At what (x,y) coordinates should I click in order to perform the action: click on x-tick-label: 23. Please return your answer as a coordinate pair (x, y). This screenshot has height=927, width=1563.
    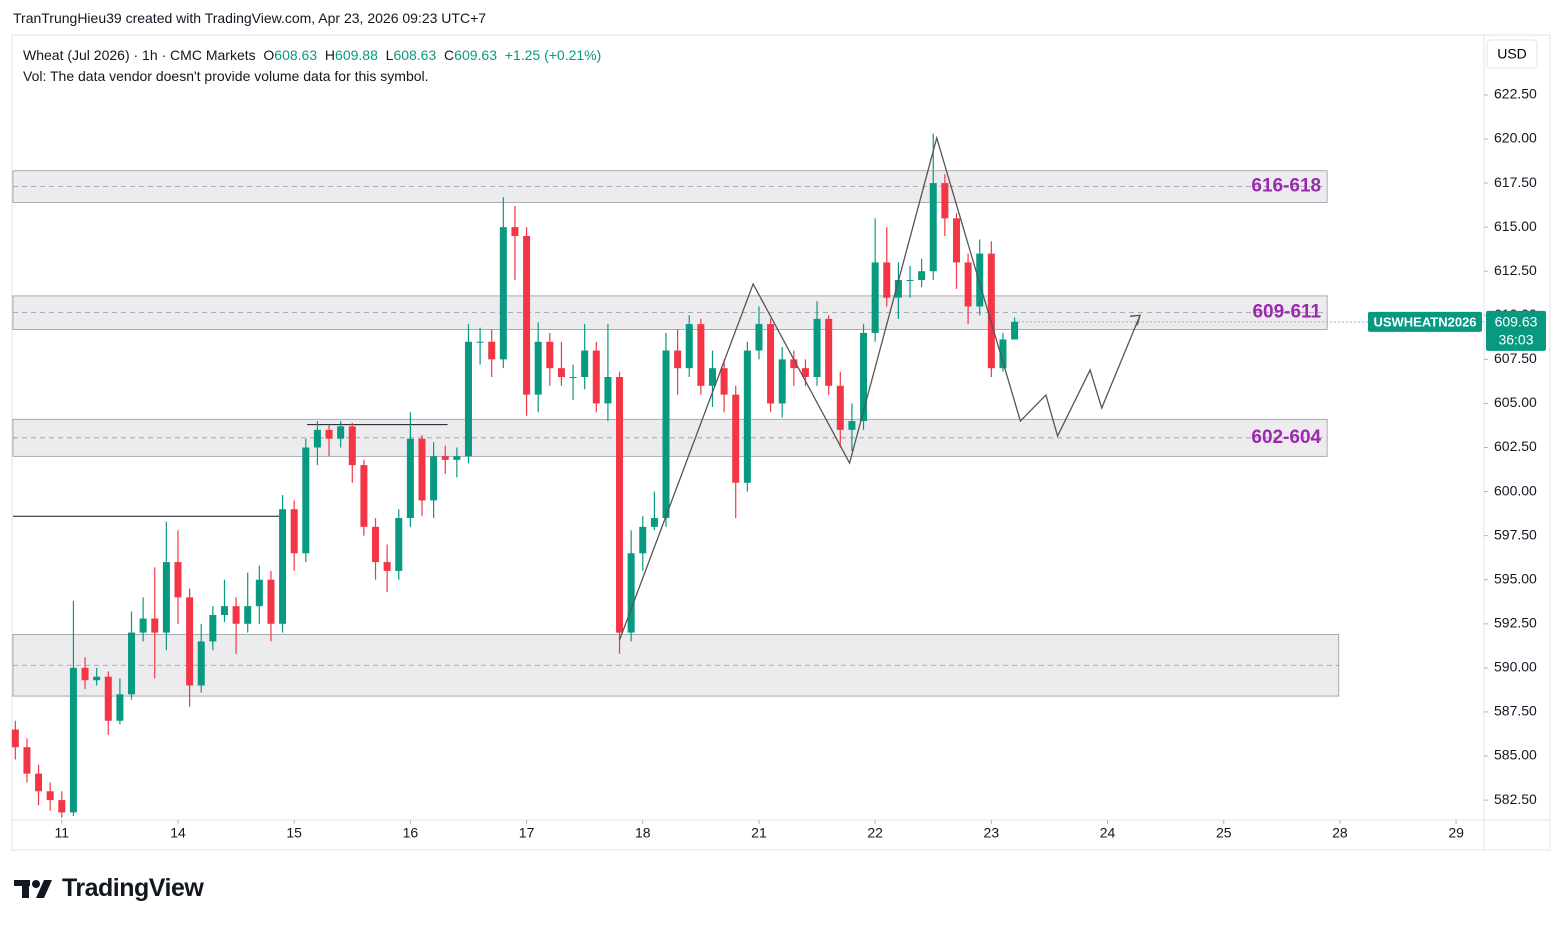
    Looking at the image, I should click on (992, 833).